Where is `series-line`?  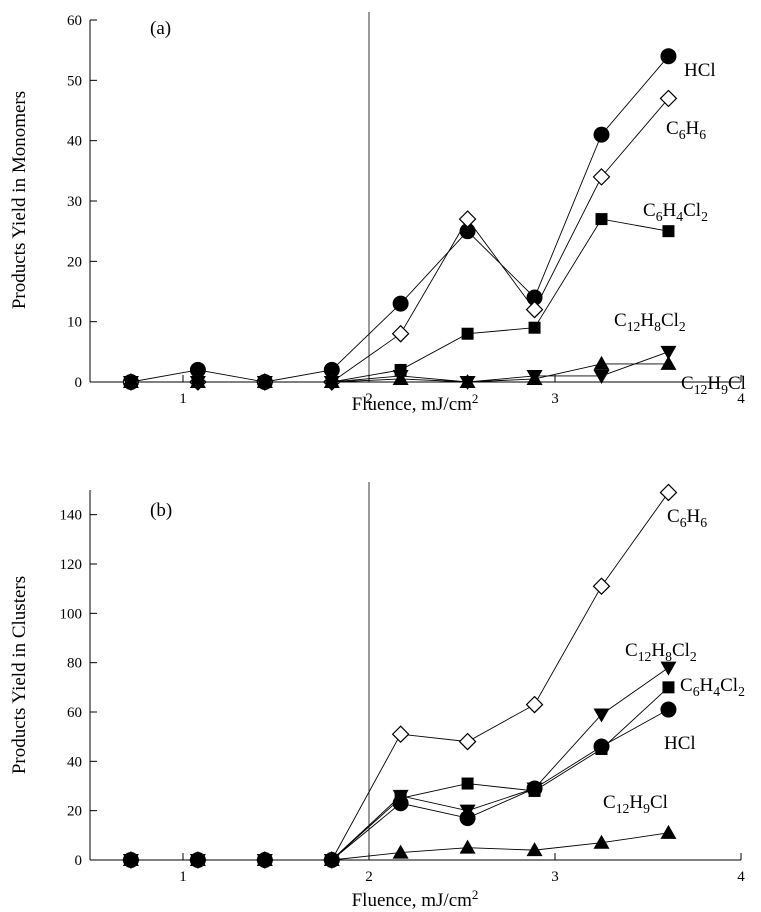
series-line is located at coordinates (399, 774).